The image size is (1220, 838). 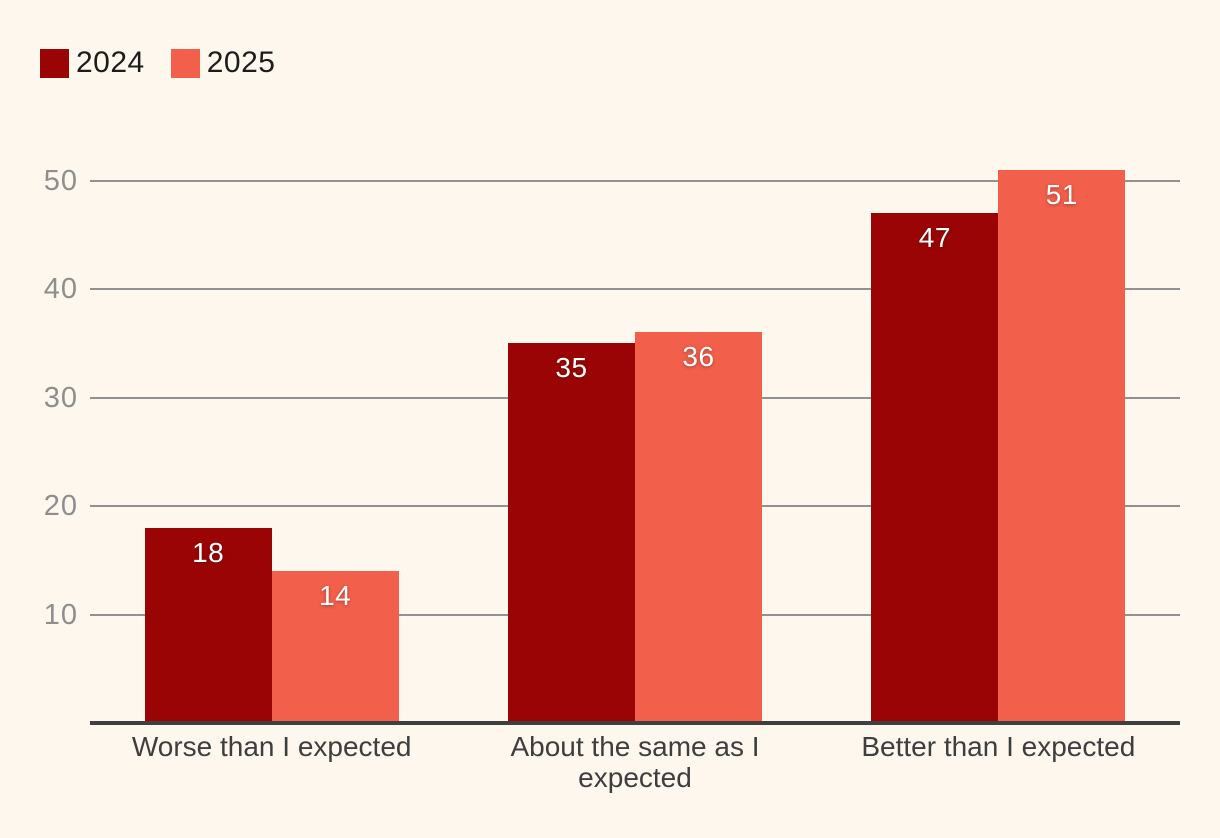 What do you see at coordinates (1062, 446) in the screenshot?
I see `bar-2025-group3: 51` at bounding box center [1062, 446].